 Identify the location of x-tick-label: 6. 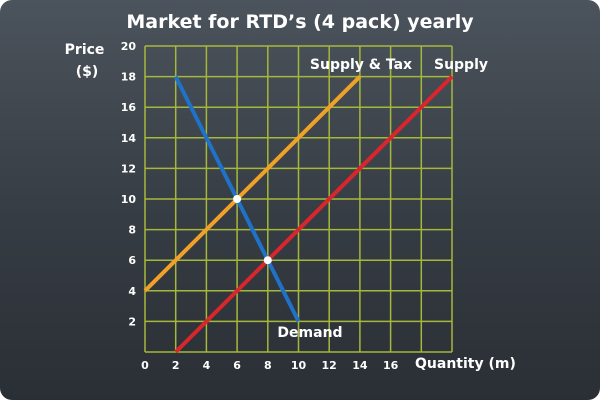
(237, 365).